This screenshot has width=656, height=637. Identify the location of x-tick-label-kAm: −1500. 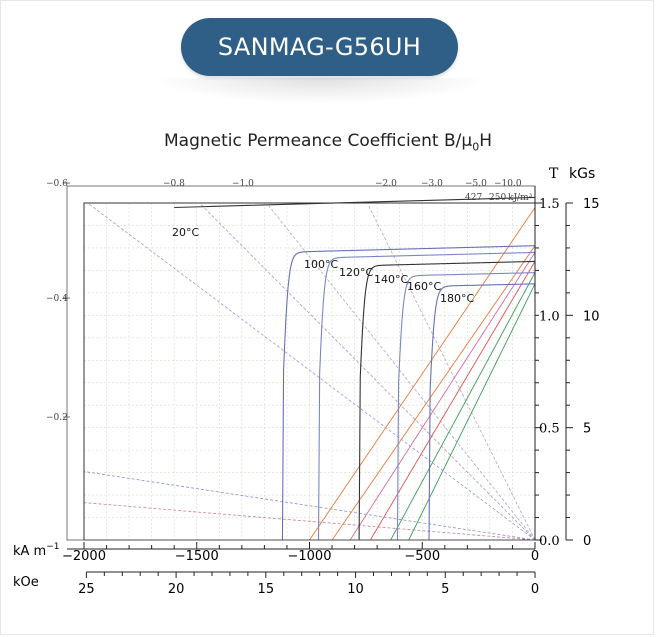
(197, 556).